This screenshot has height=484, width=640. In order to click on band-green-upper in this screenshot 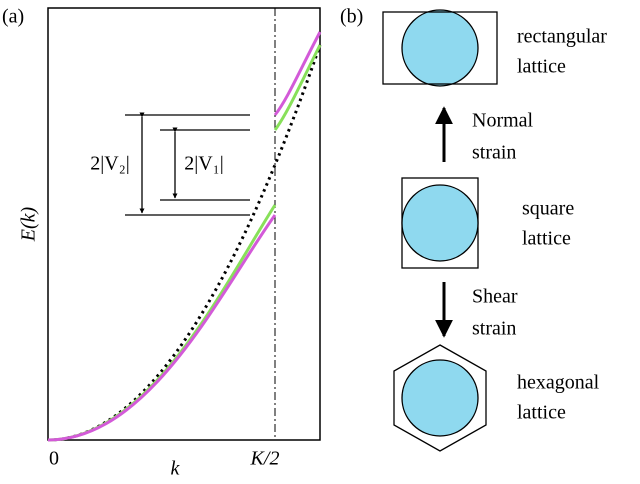, I will do `click(297, 87)`.